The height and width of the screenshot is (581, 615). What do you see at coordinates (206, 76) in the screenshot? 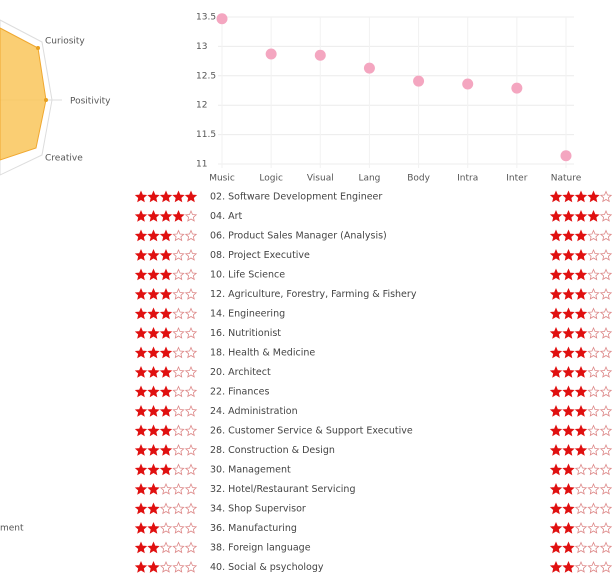
I see `y-tick-label: 12.5` at bounding box center [206, 76].